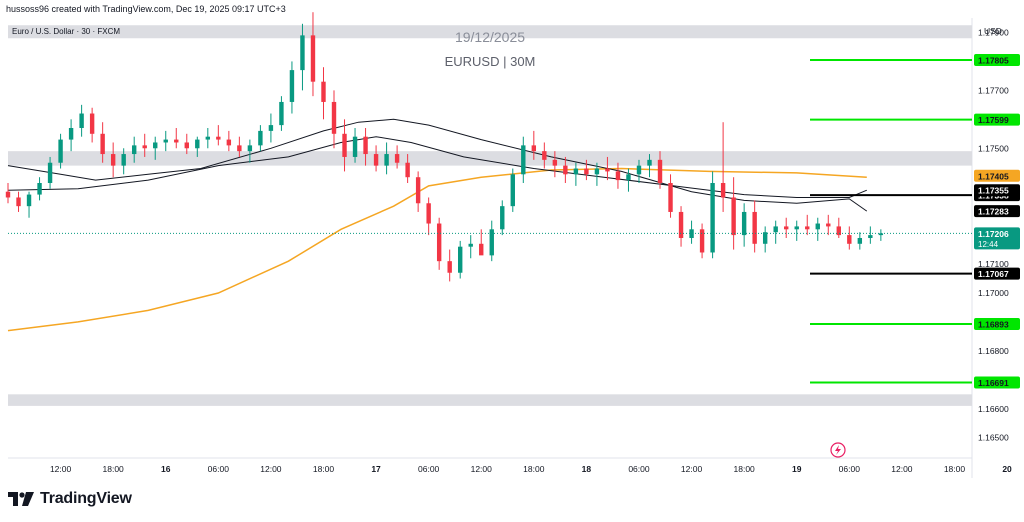  Describe the element at coordinates (376, 469) in the screenshot. I see `time-tick-label: 17` at that location.